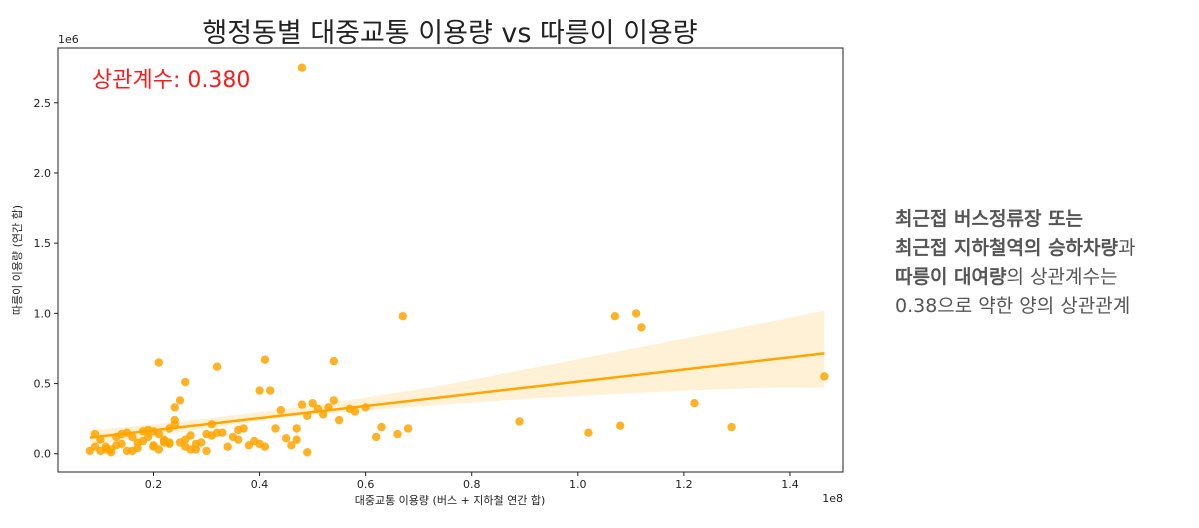 Image resolution: width=1199 pixels, height=528 pixels. I want to click on x-tick-label: 0.6, so click(366, 484).